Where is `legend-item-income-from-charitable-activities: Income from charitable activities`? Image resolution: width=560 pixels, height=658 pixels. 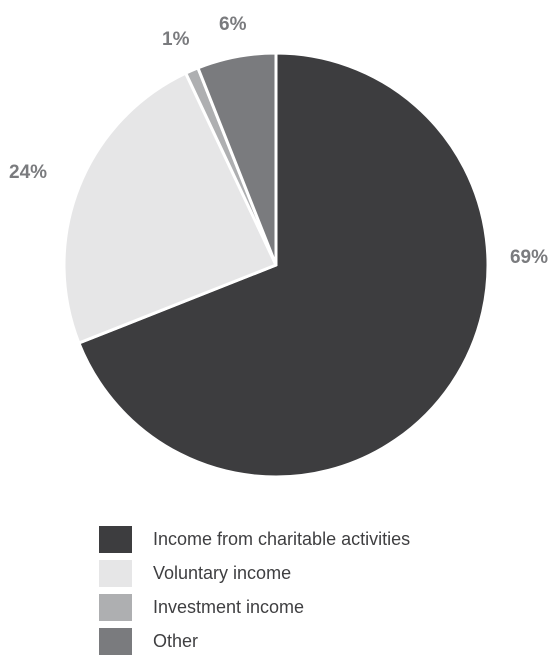 legend-item-income-from-charitable-activities: Income from charitable activities is located at coordinates (254, 539).